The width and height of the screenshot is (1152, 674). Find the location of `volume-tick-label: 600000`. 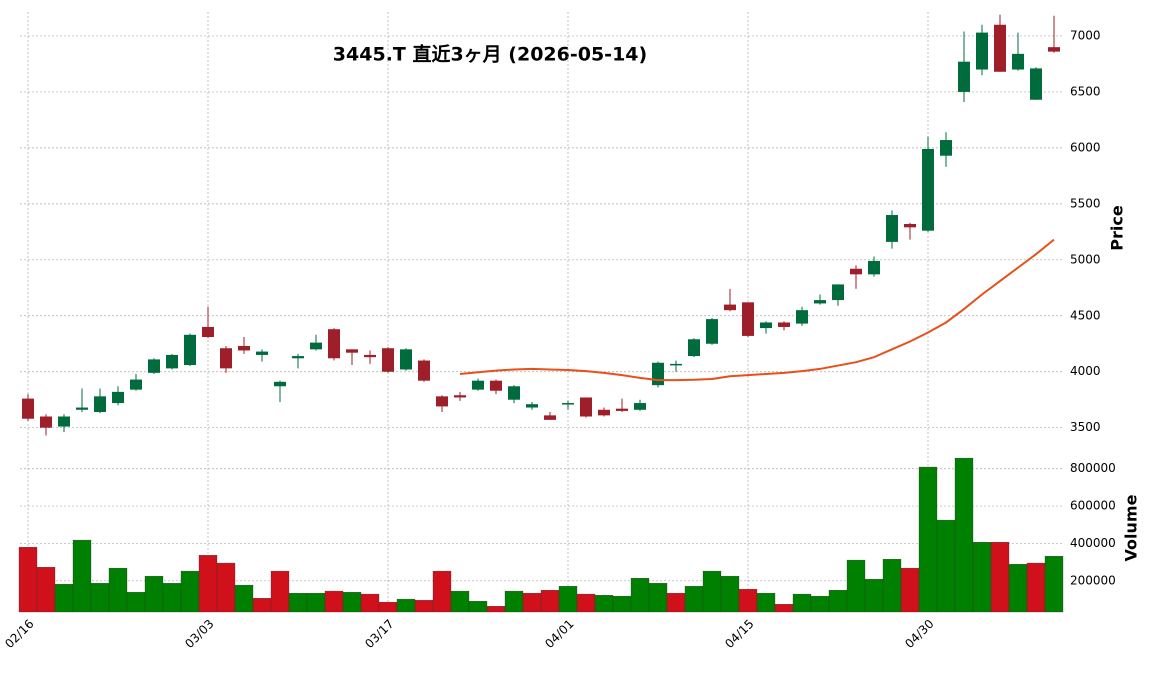

volume-tick-label: 600000 is located at coordinates (1093, 506).